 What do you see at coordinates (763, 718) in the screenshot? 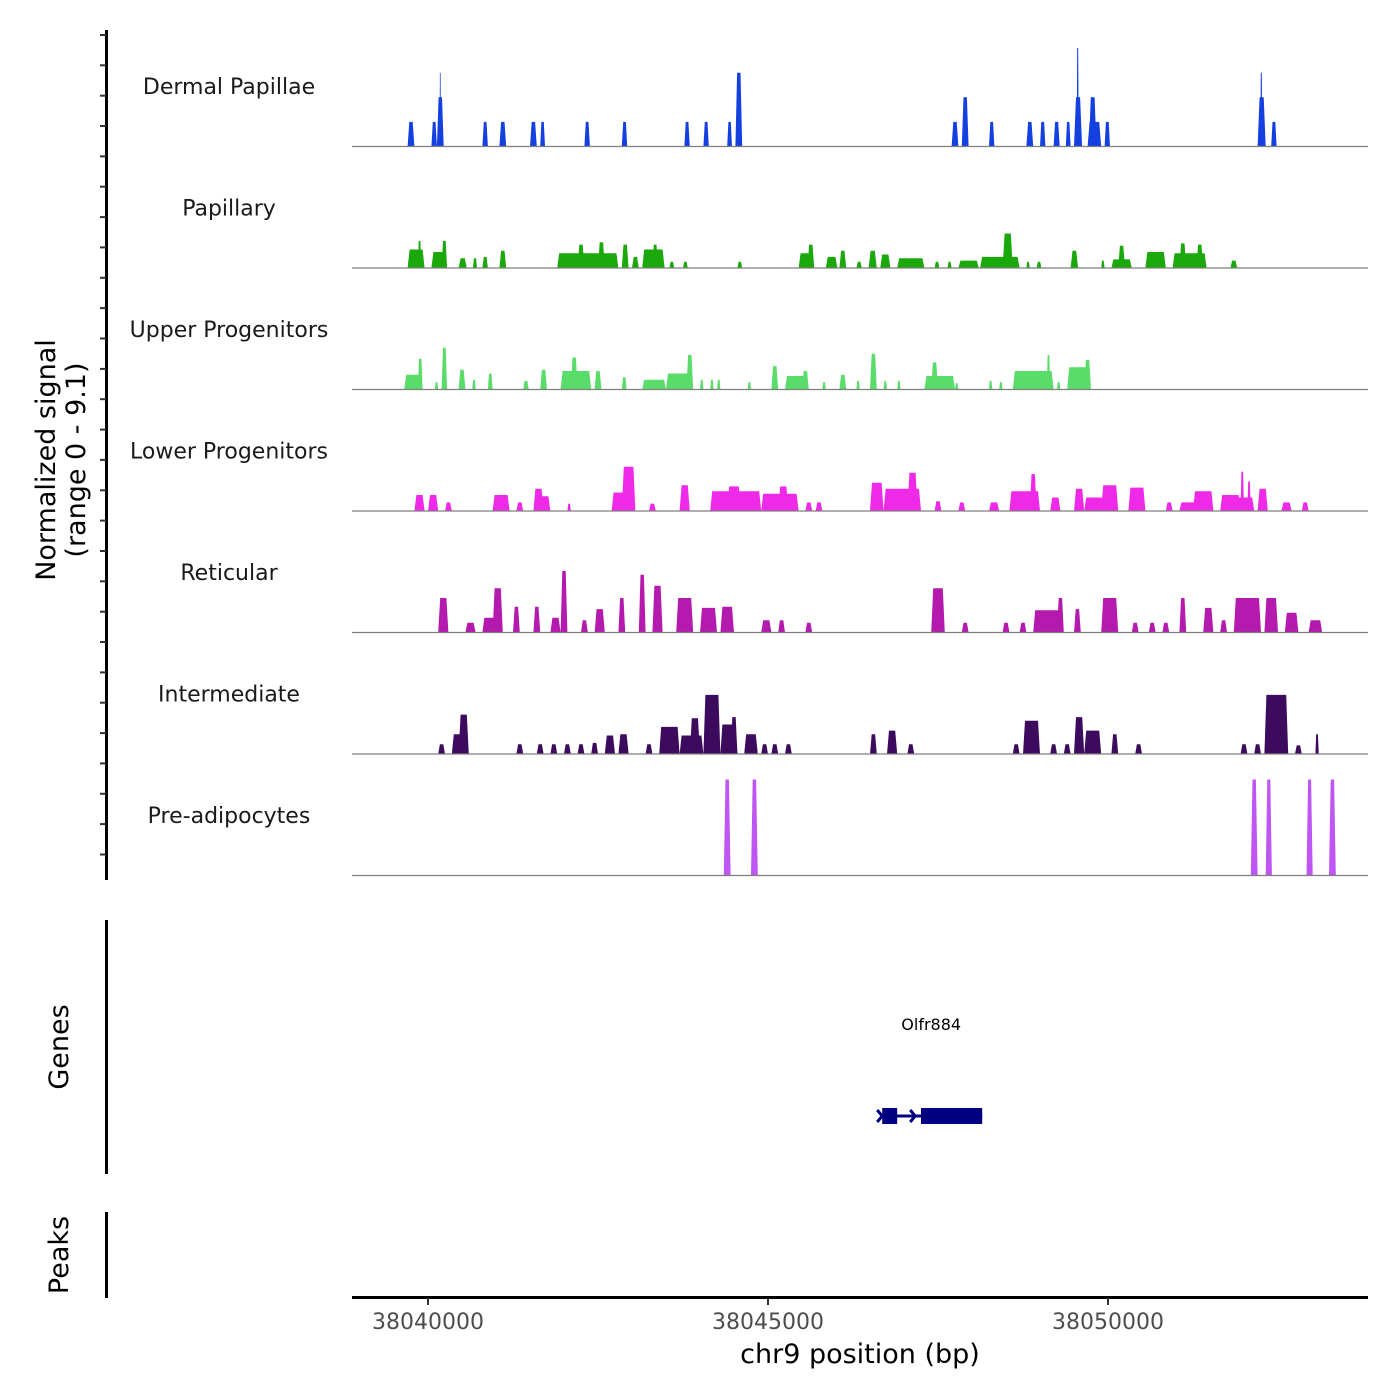
I see `track-intermediate: Intermediate` at bounding box center [763, 718].